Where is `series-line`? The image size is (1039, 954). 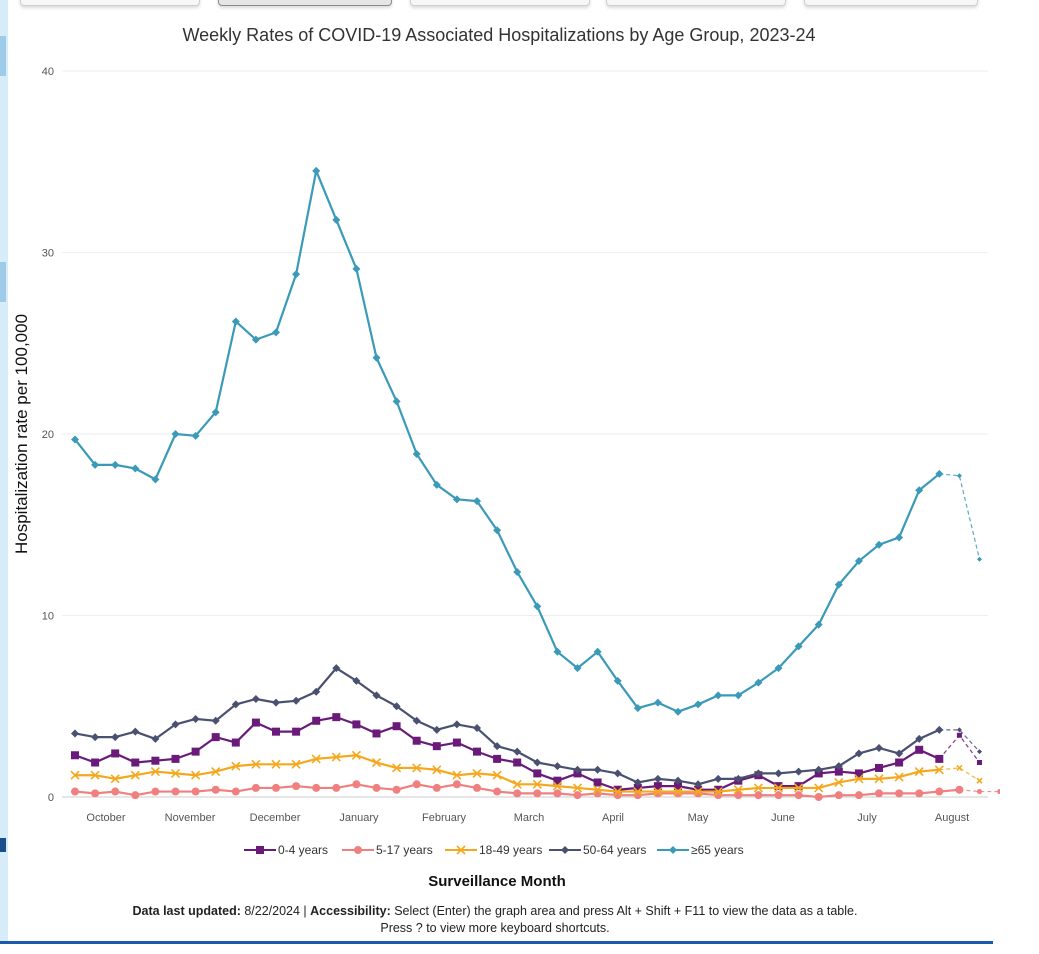 series-line is located at coordinates (507, 773).